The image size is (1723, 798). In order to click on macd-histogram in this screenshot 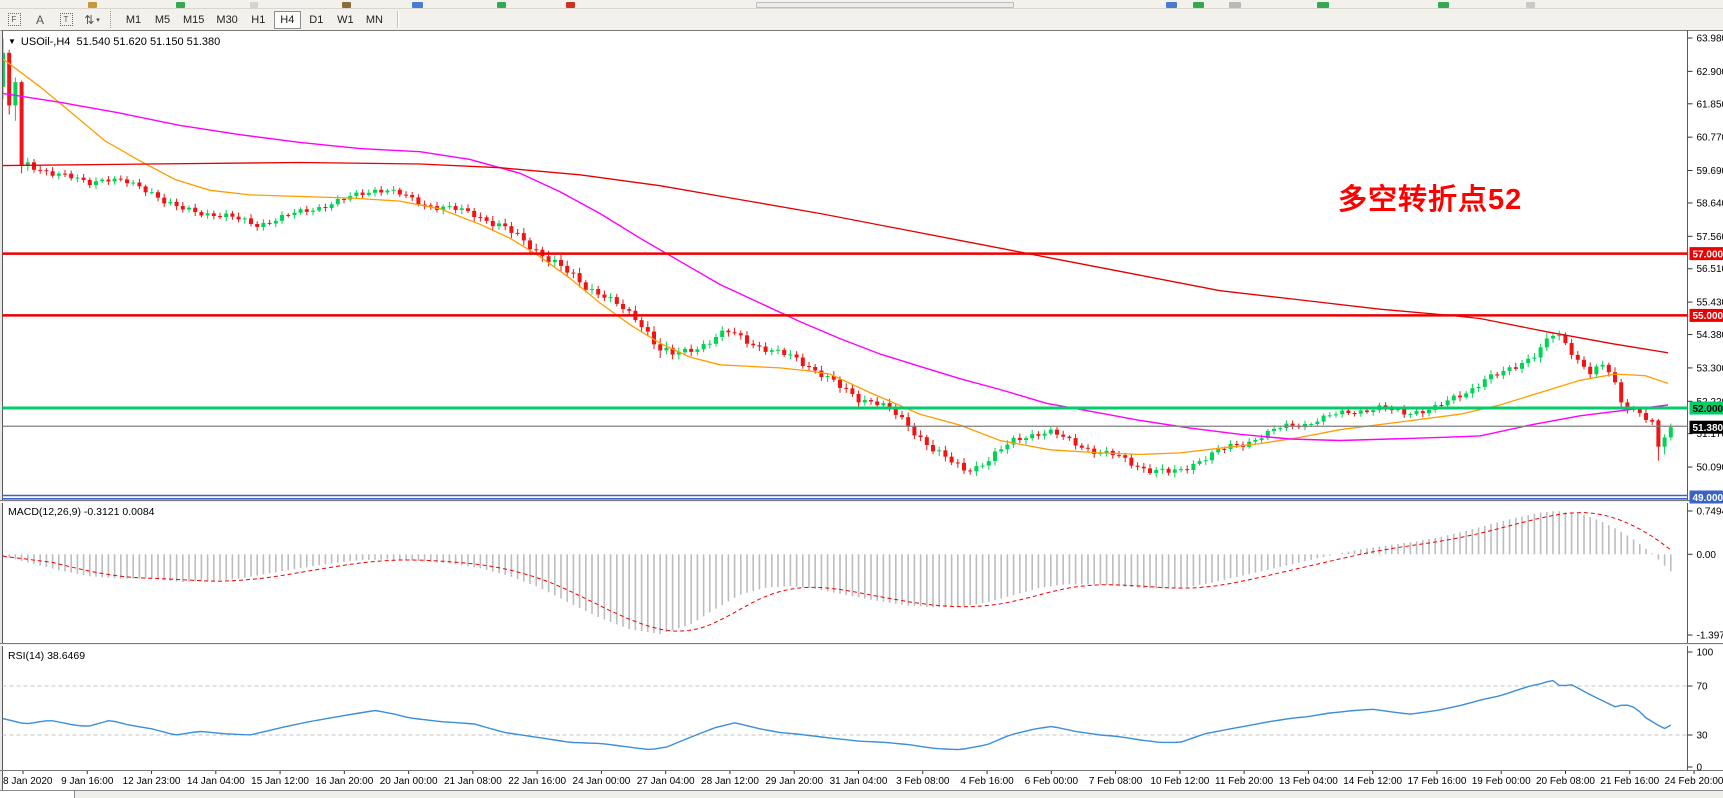, I will do `click(837, 572)`.